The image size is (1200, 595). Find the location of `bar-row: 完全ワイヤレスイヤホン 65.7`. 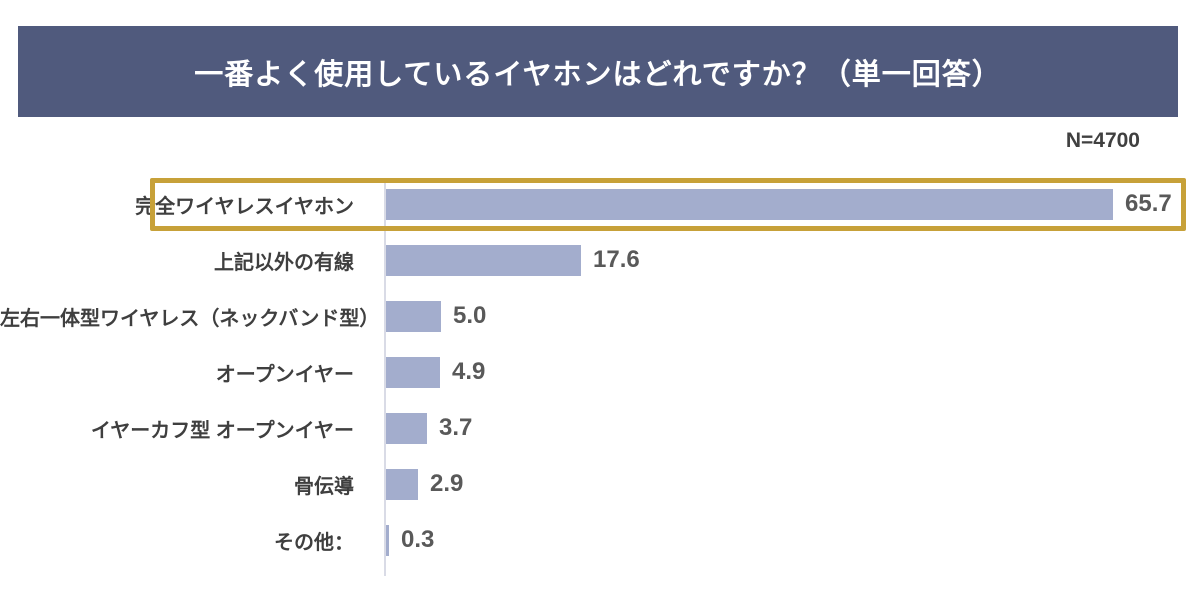

bar-row: 完全ワイヤレスイヤホン 65.7 is located at coordinates (600, 204).